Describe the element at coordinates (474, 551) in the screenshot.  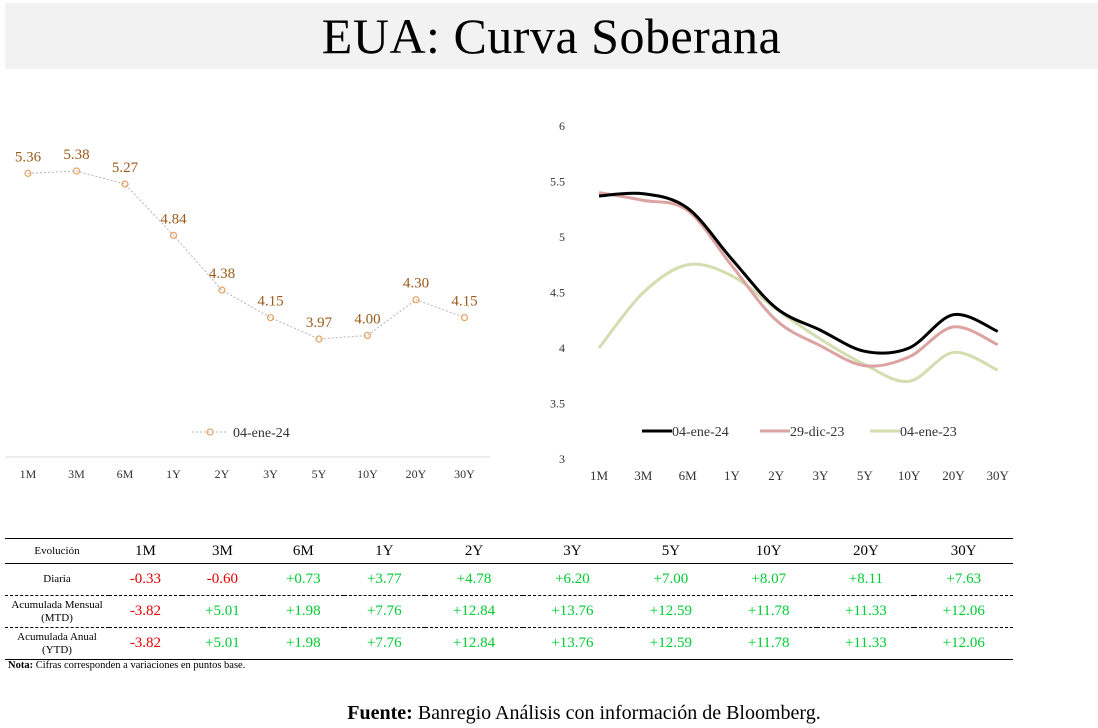
I see `table-header-cell: 2Y` at that location.